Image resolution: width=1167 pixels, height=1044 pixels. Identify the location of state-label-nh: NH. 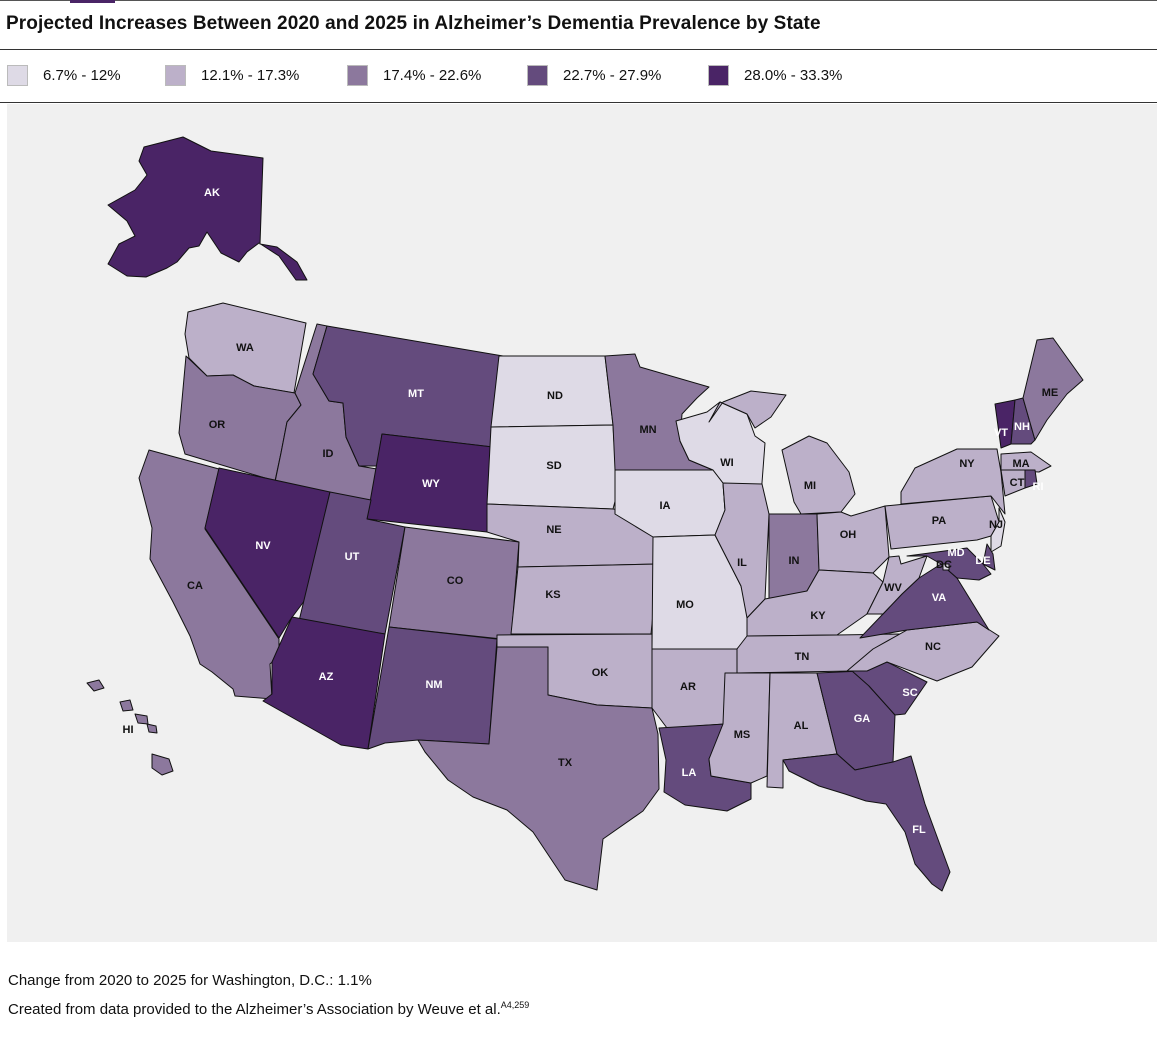
(1022, 427).